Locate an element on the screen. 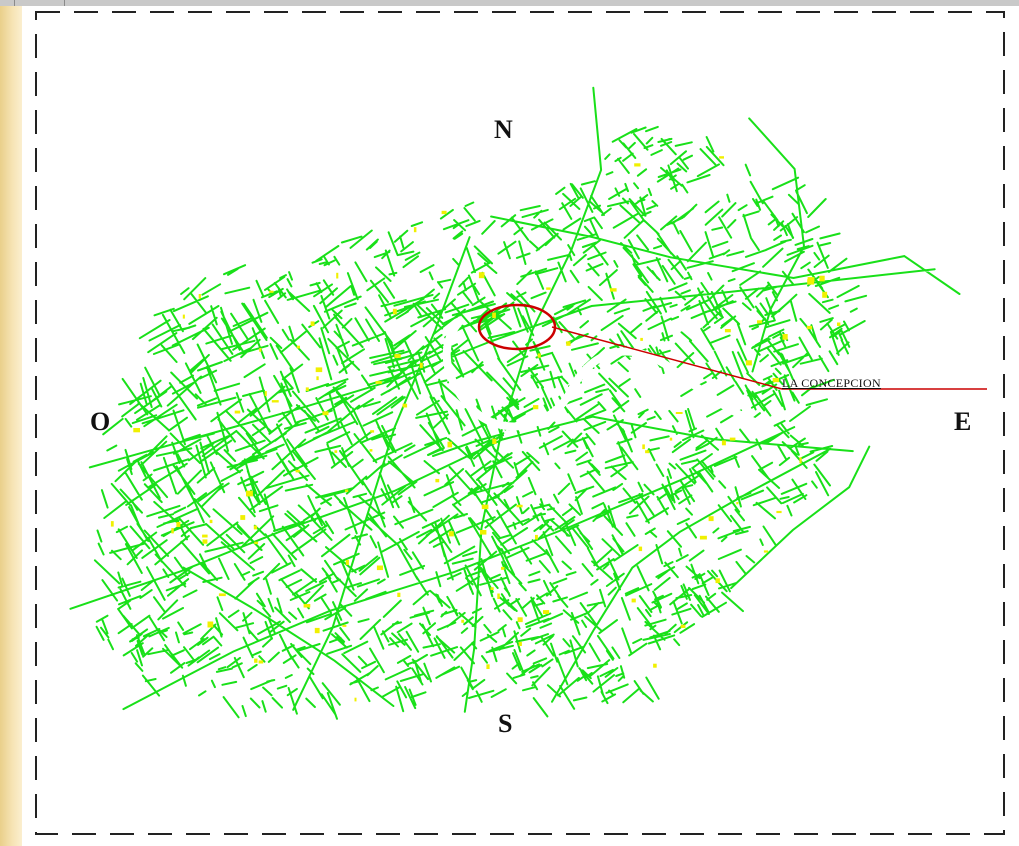  river is located at coordinates (608, 374).